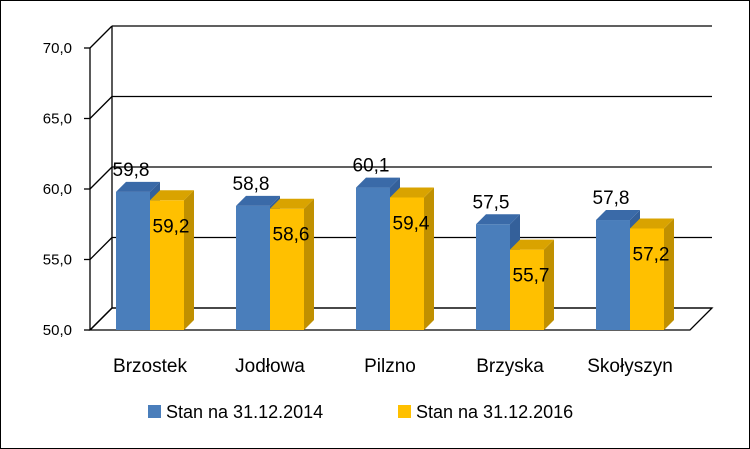 The width and height of the screenshot is (750, 449). I want to click on y-tick-label: 50,0, so click(57, 330).